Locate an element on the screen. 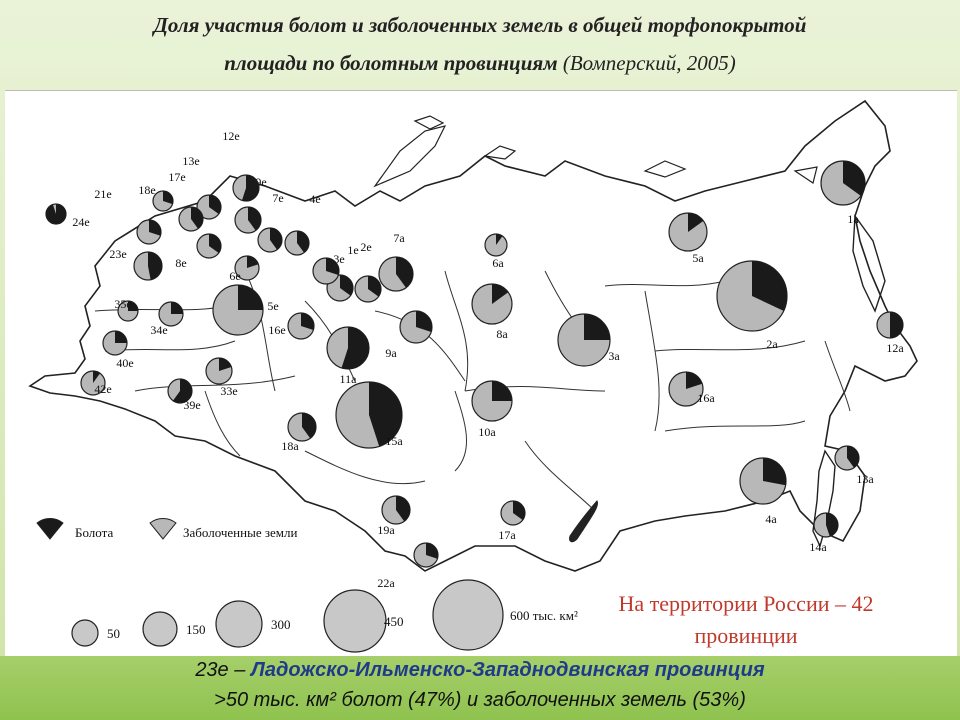 This screenshot has width=960, height=720. province-label-40e: 40e is located at coordinates (124, 363).